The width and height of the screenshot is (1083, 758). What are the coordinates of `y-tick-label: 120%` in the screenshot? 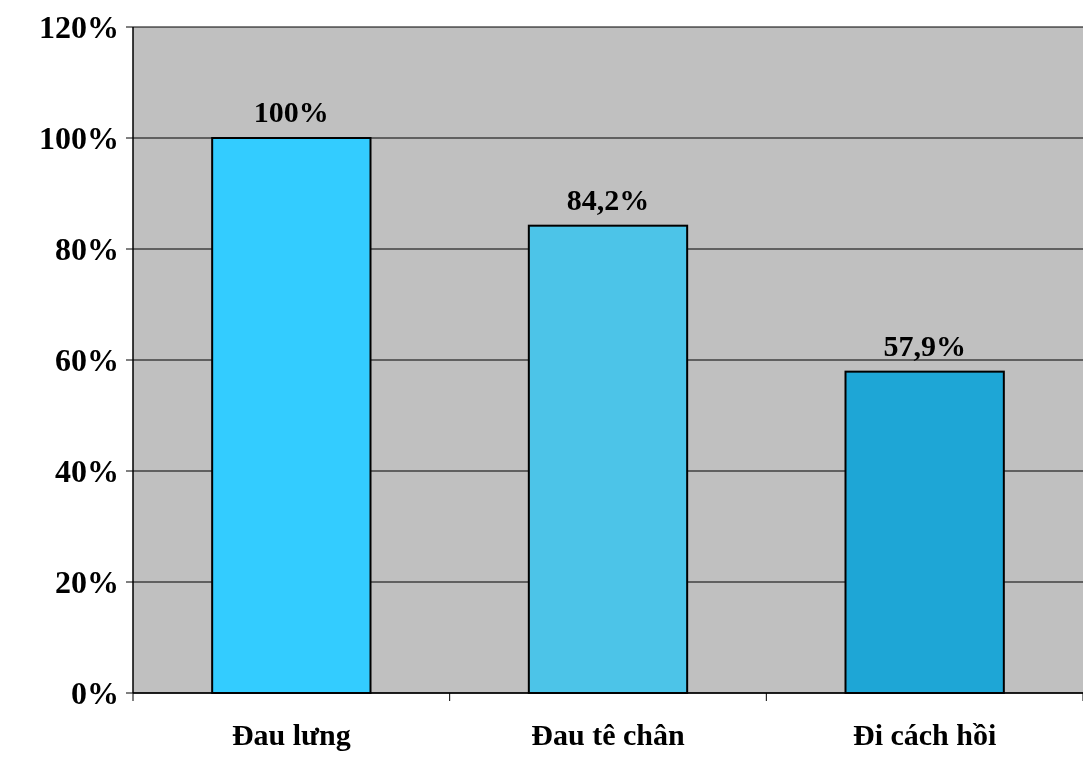 It's located at (79, 27).